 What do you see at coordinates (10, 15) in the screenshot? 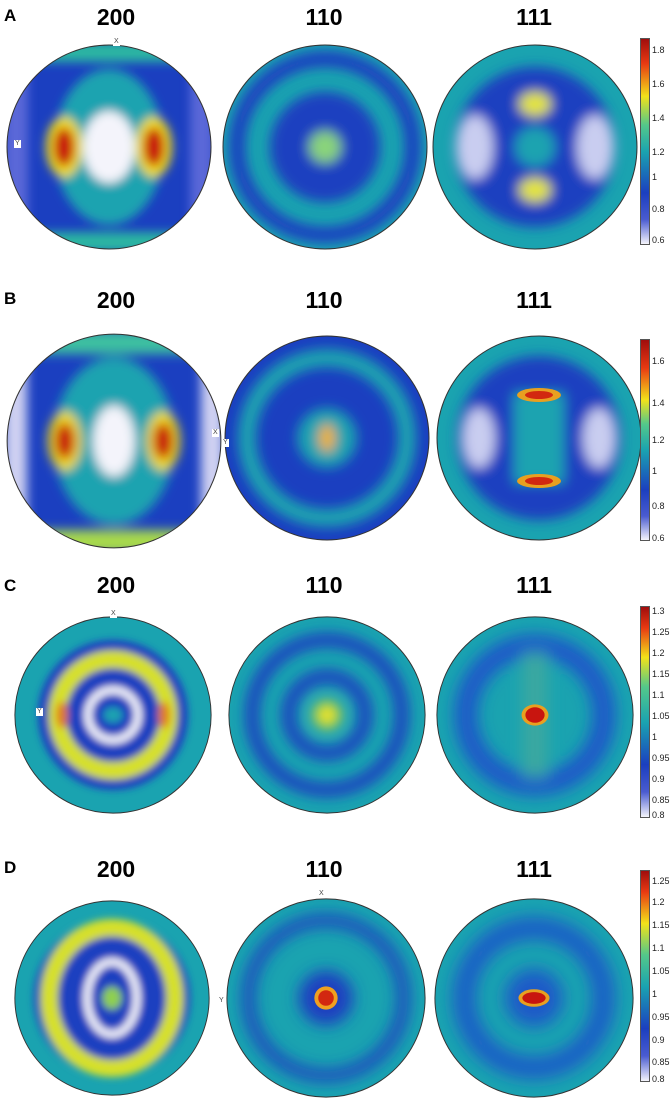
I see `panel-letter: A` at bounding box center [10, 15].